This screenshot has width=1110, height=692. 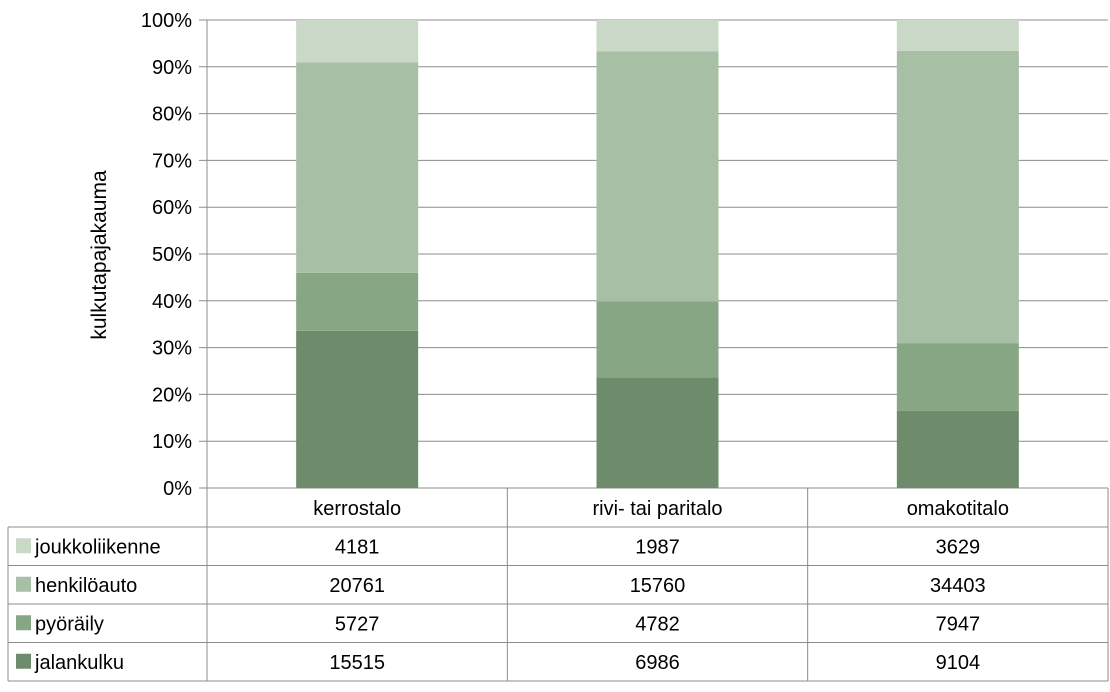 What do you see at coordinates (79, 663) in the screenshot?
I see `legend-label-jalankulku: jalankulku` at bounding box center [79, 663].